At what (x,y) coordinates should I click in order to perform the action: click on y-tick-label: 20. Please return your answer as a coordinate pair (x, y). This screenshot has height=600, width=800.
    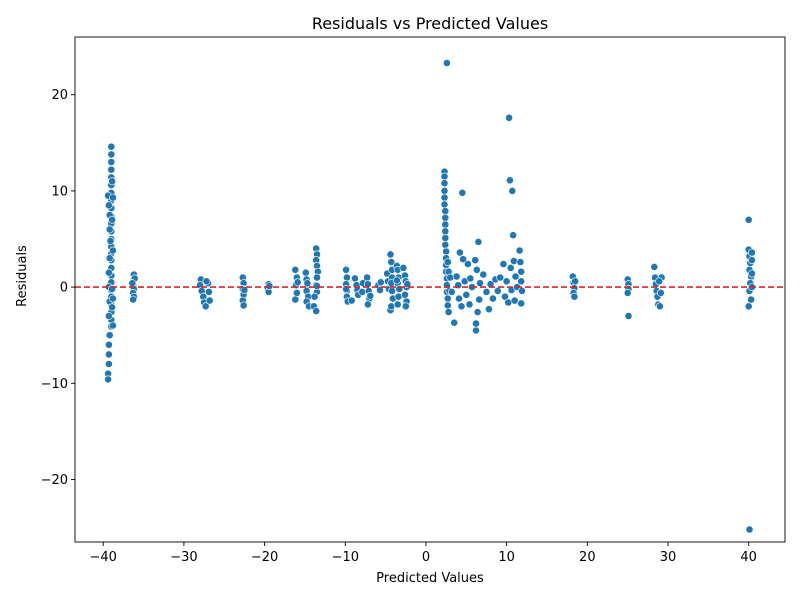
    Looking at the image, I should click on (59, 95).